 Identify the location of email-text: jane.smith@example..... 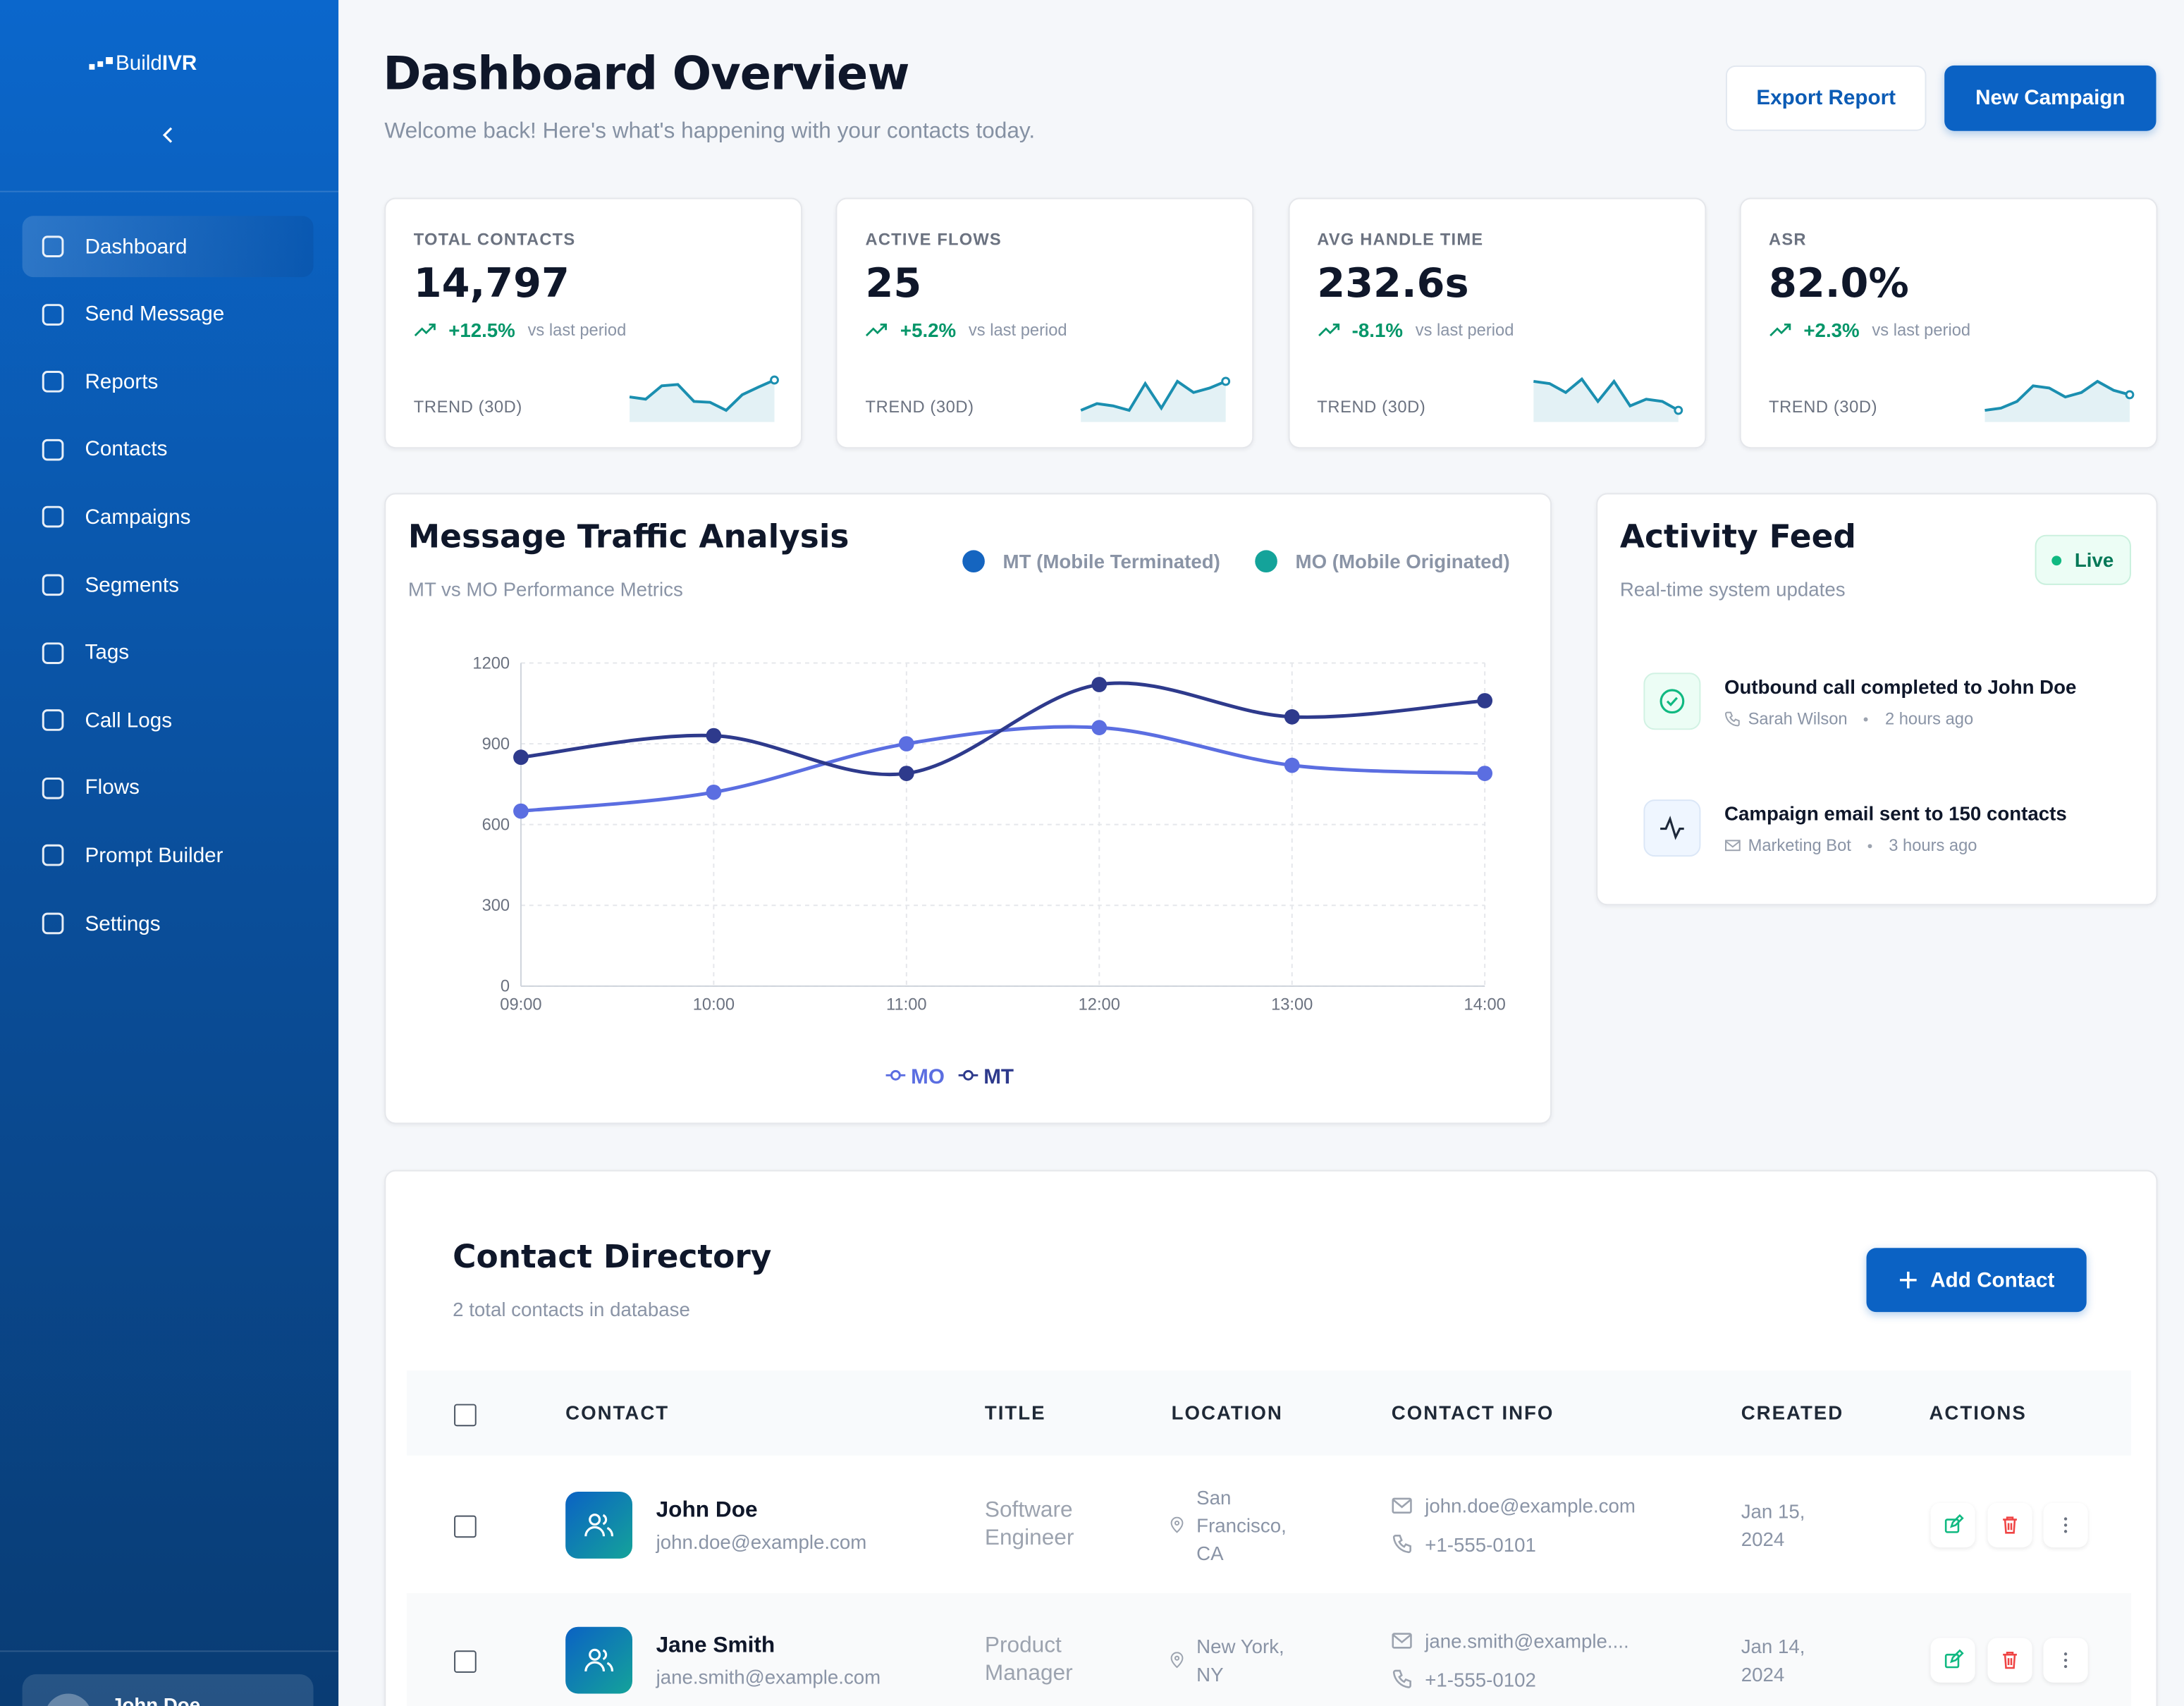
(1527, 1641).